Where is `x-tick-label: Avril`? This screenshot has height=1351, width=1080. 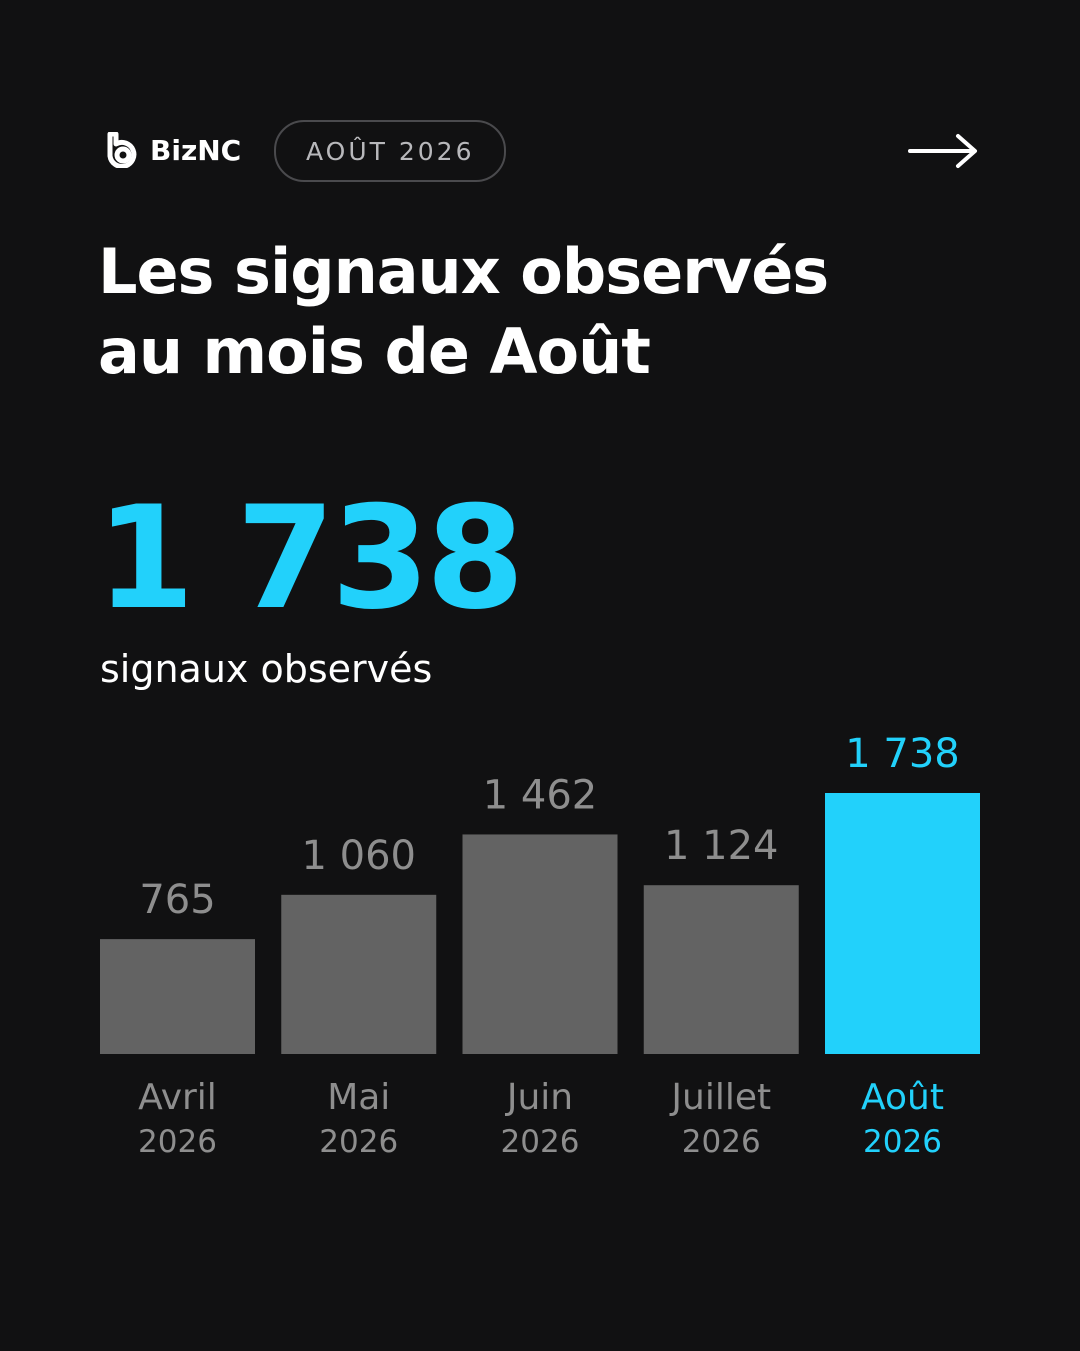
x-tick-label: Avril is located at coordinates (177, 1097).